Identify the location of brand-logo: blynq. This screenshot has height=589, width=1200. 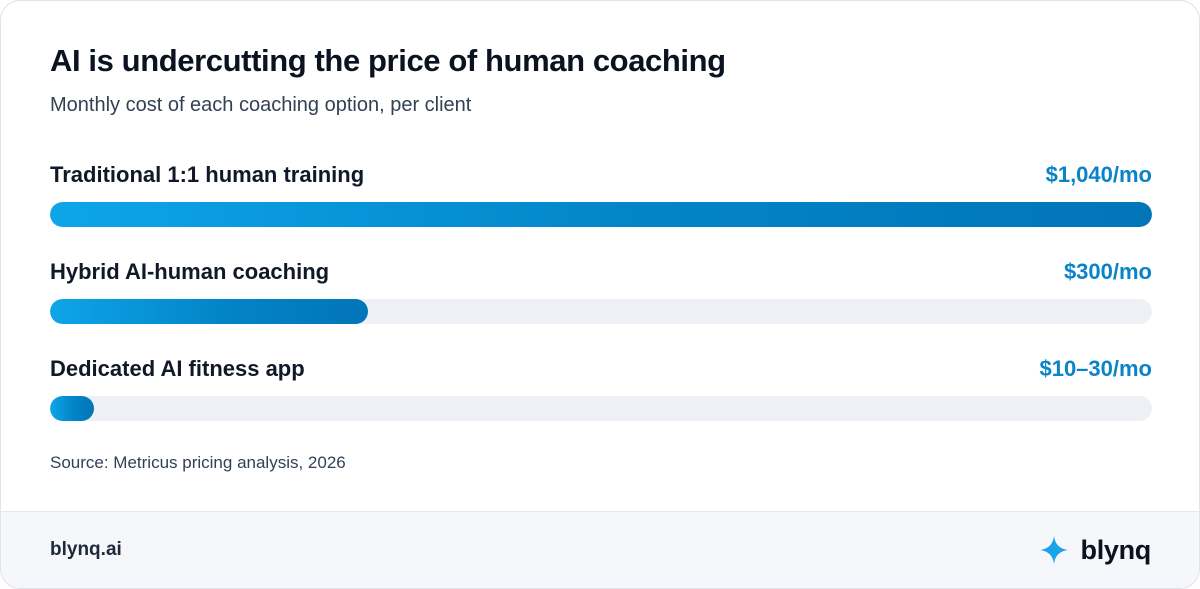
(1095, 550).